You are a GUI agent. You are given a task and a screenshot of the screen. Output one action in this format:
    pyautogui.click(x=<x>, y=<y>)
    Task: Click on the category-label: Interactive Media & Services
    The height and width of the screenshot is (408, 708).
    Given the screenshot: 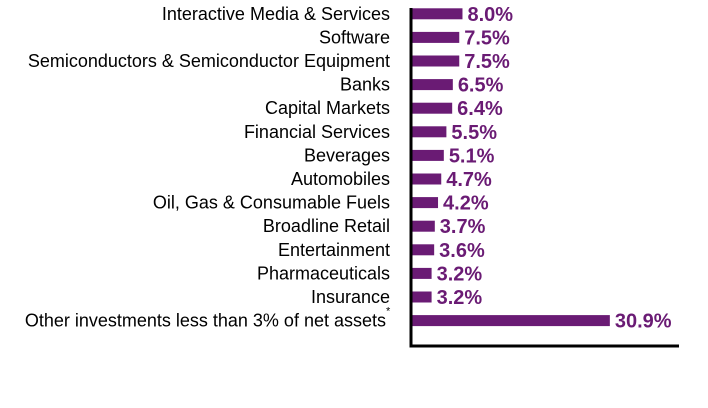 What is the action you would take?
    pyautogui.click(x=276, y=14)
    